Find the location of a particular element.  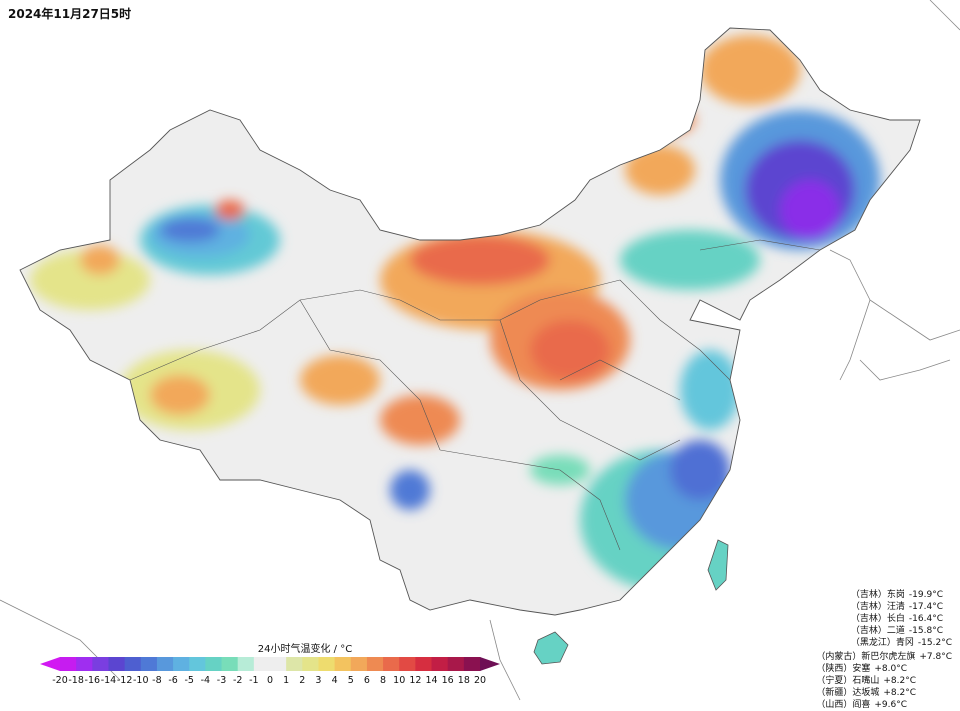

legend-tick-label: 18 is located at coordinates (463, 680).